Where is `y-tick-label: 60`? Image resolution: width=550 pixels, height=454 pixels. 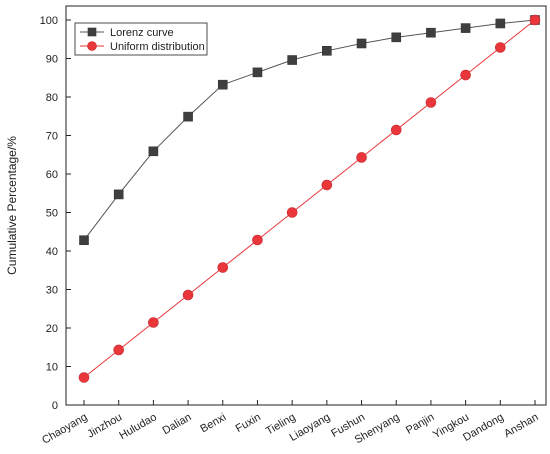
y-tick-label: 60 is located at coordinates (52, 175).